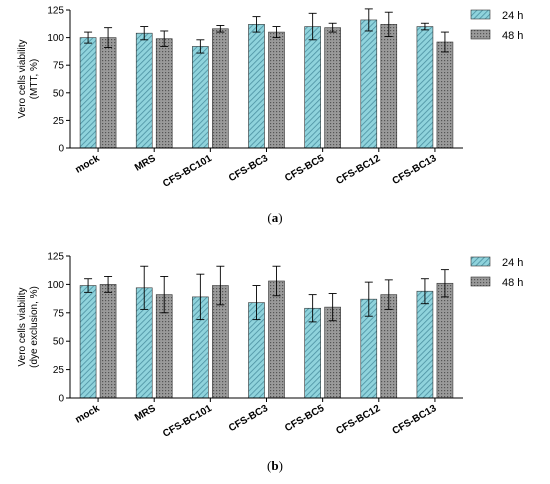 Image resolution: width=550 pixels, height=484 pixels. What do you see at coordinates (200, 97) in the screenshot?
I see `bar-CFS-BC101-24h` at bounding box center [200, 97].